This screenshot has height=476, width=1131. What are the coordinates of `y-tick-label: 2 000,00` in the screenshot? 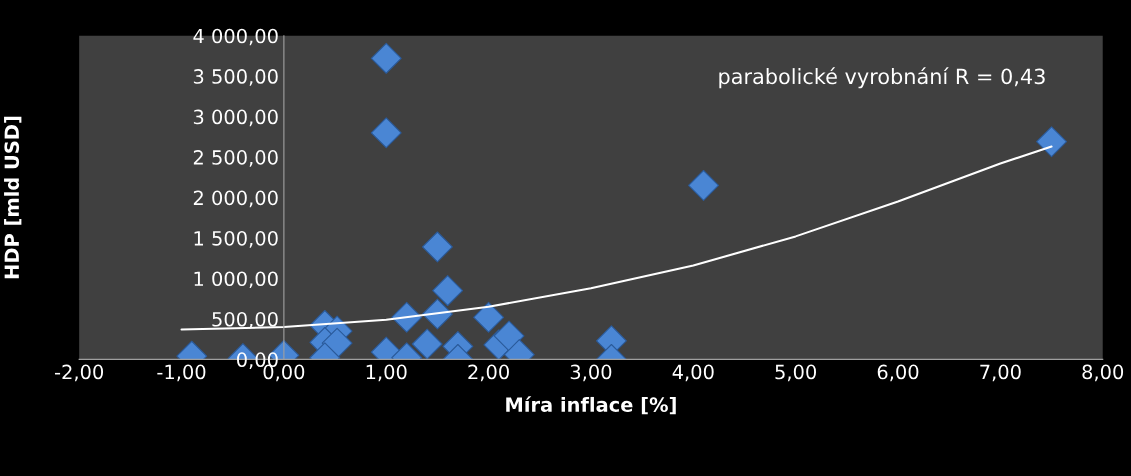 It's located at (235, 199).